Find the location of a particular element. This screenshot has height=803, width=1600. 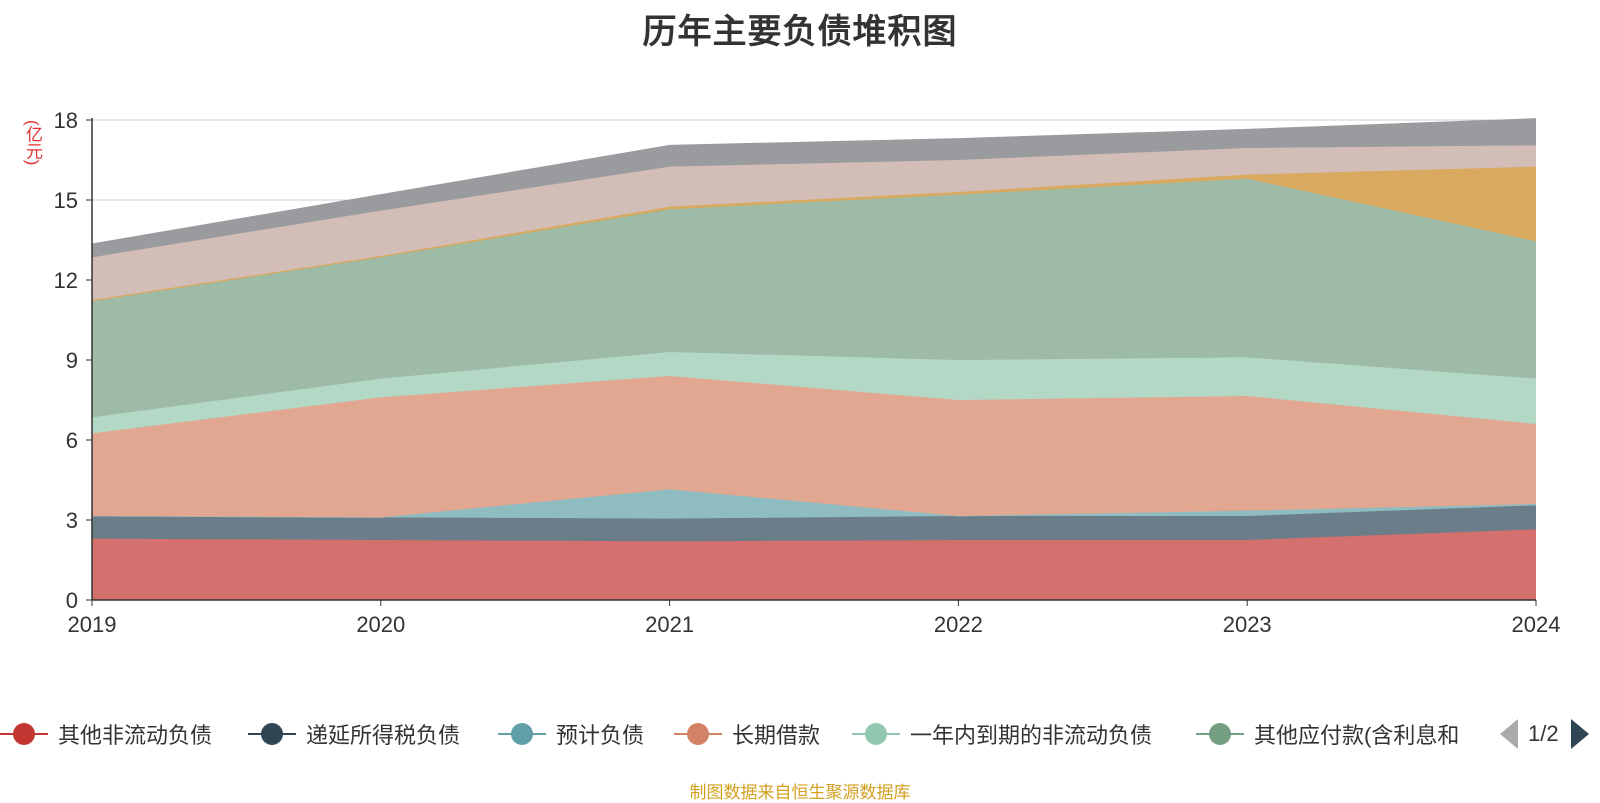

legend-item: 其他非流动负债 is located at coordinates (106, 734).